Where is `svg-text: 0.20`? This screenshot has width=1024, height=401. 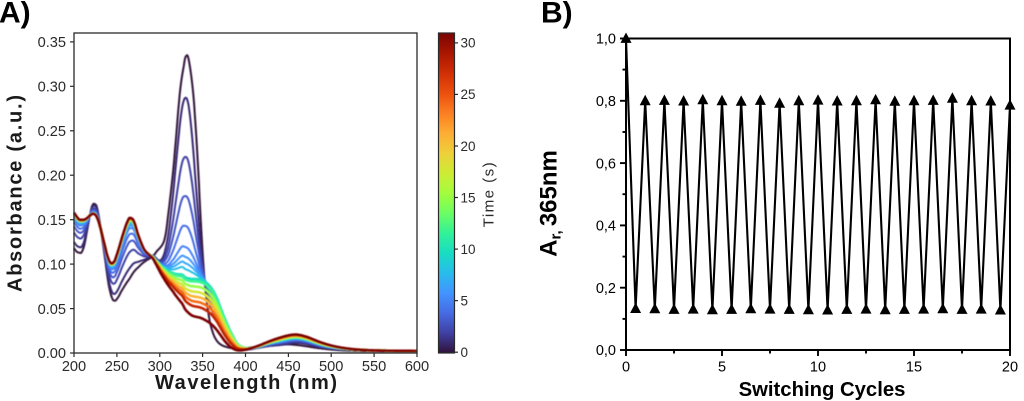 svg-text: 0.20 is located at coordinates (52, 176).